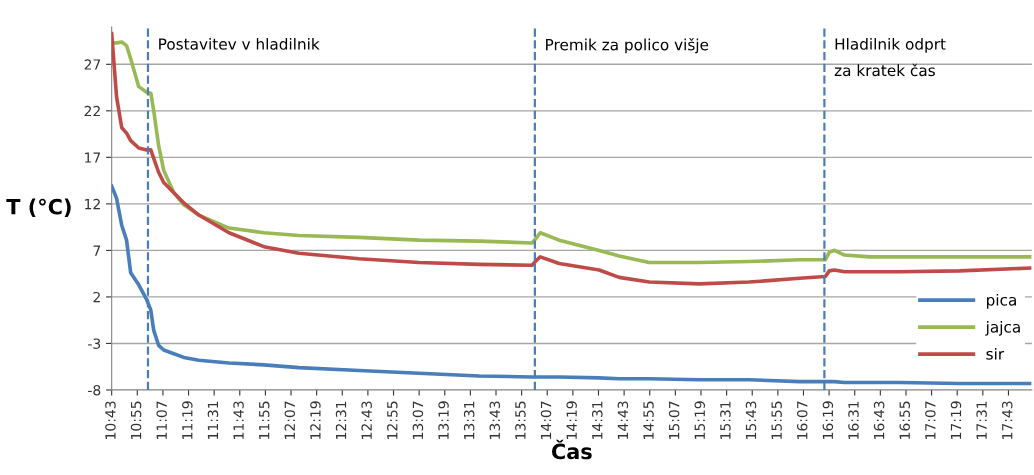 Image resolution: width=1034 pixels, height=475 pixels. I want to click on x-tick-label: 15:55, so click(776, 420).